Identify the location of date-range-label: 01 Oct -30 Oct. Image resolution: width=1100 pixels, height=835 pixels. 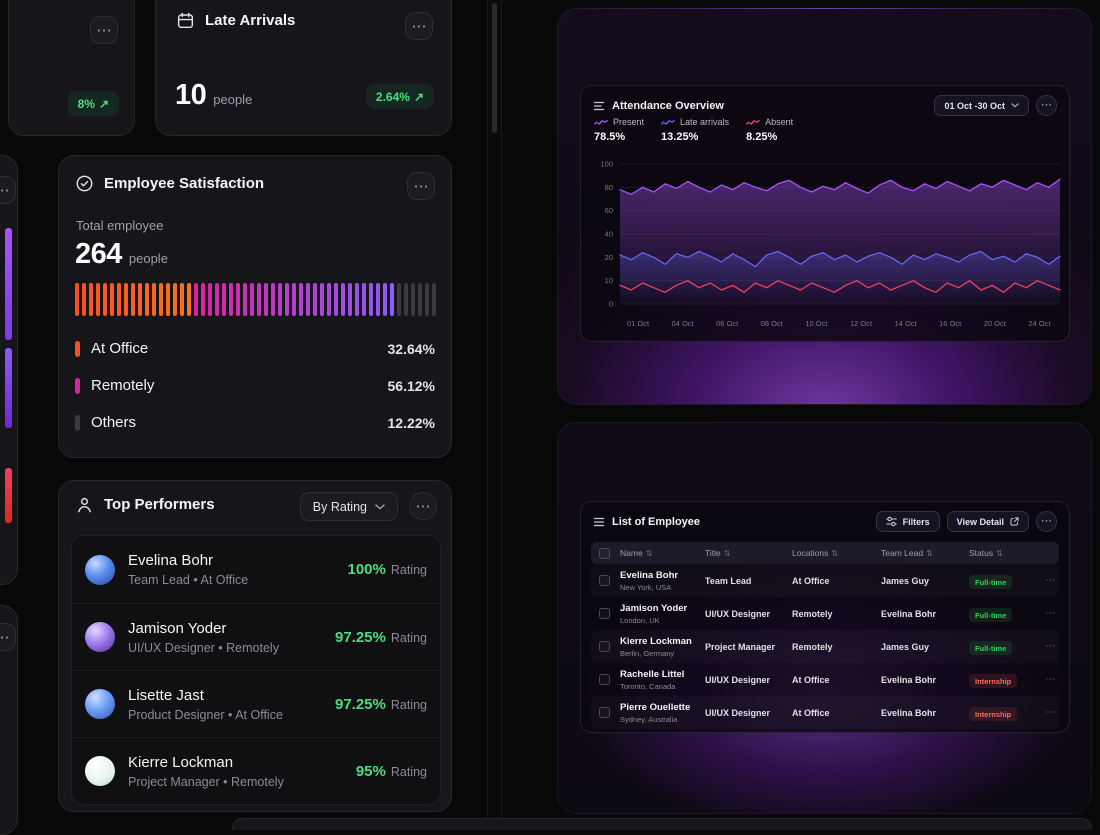
(974, 105).